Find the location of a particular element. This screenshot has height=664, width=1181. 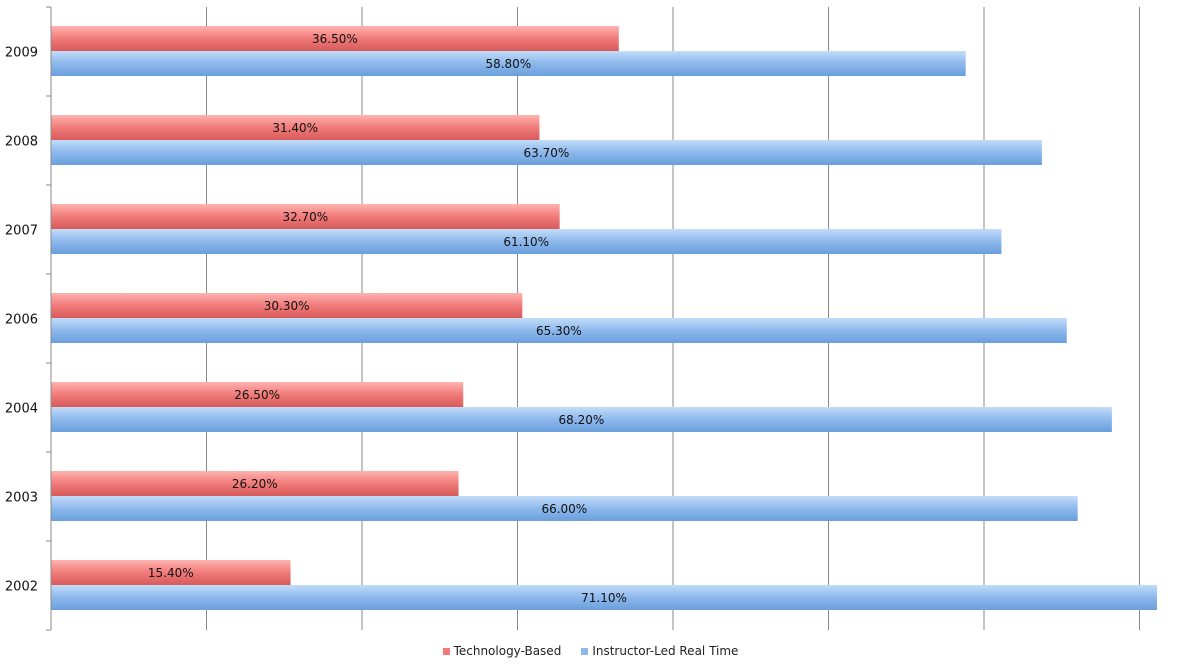

data-label: 65.30% is located at coordinates (559, 331).